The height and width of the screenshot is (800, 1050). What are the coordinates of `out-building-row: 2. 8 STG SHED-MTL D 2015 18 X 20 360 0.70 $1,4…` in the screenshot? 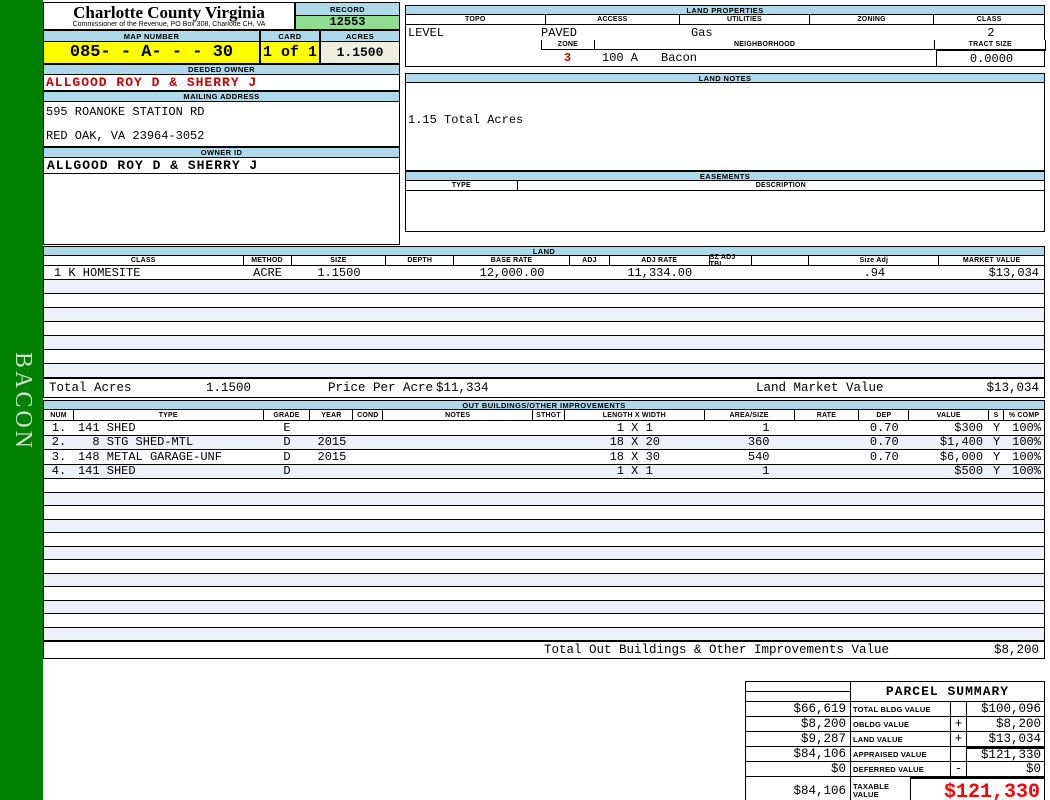 It's located at (544, 442).